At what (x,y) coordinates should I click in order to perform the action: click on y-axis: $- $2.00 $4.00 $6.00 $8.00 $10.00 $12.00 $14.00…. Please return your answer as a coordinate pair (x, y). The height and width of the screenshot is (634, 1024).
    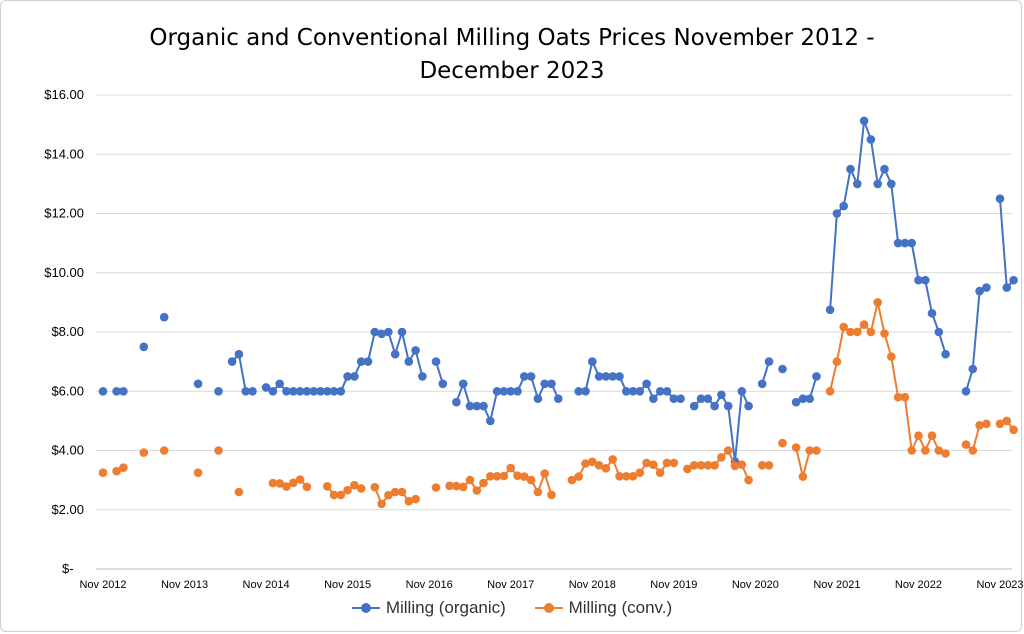
    Looking at the image, I should click on (64, 331).